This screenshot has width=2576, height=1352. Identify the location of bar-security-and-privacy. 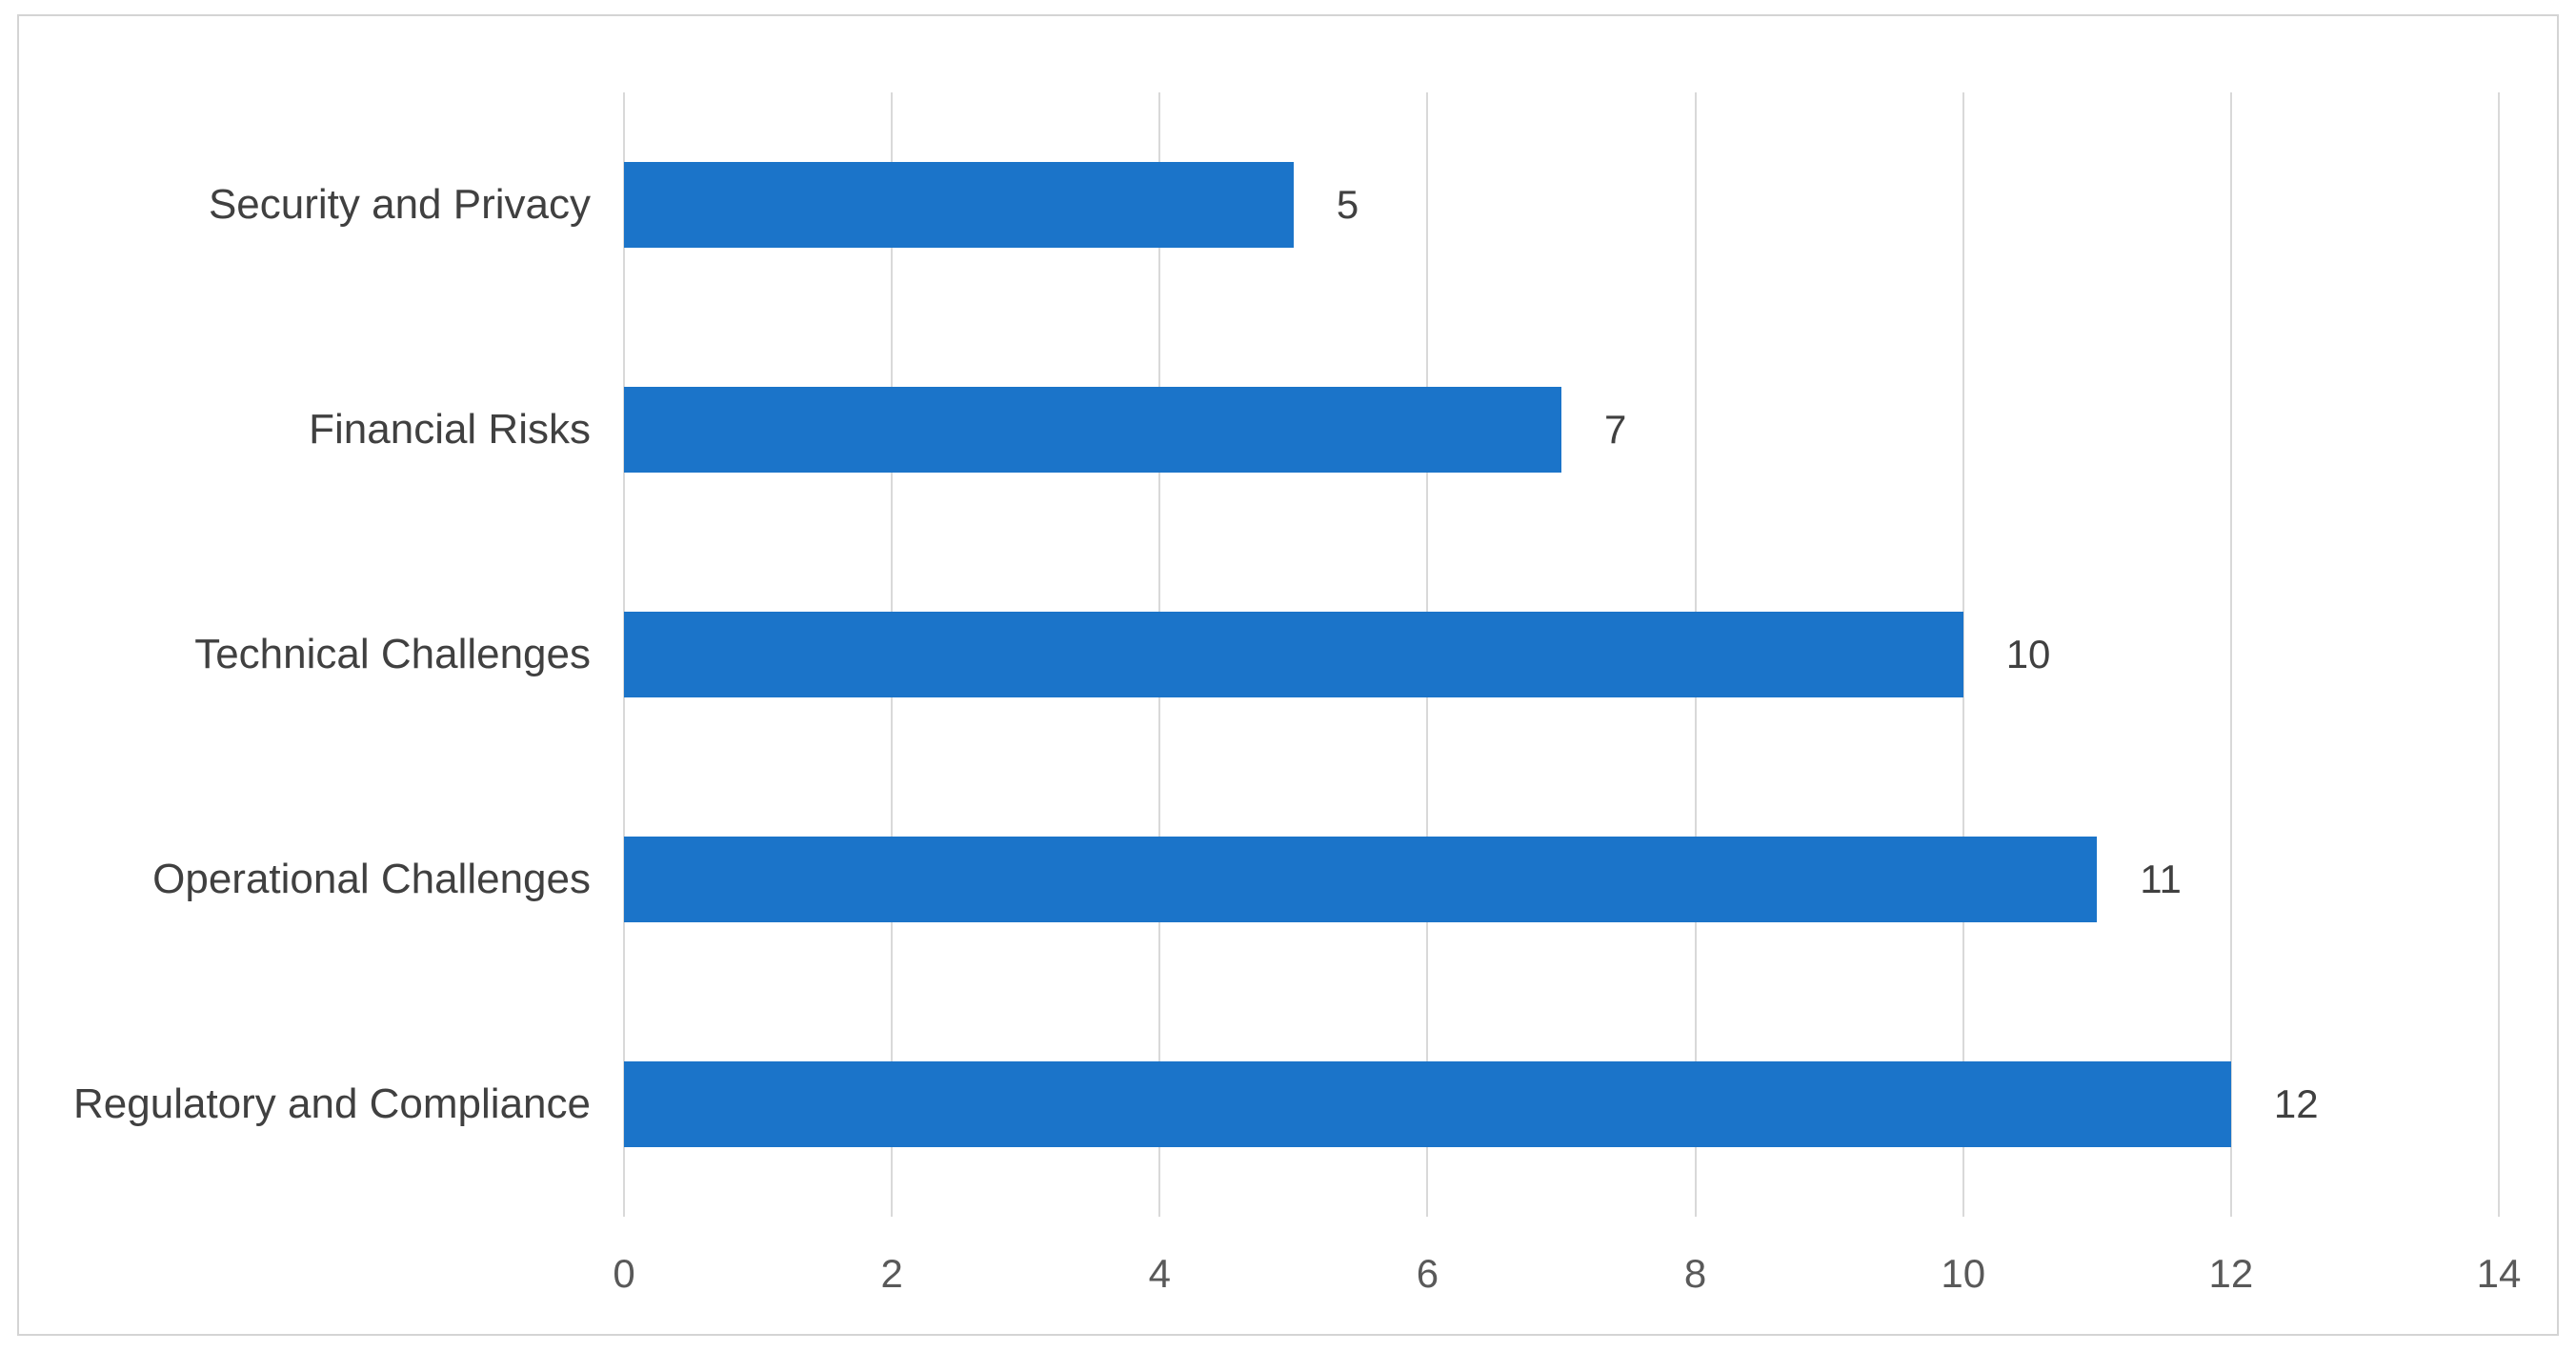
(959, 205).